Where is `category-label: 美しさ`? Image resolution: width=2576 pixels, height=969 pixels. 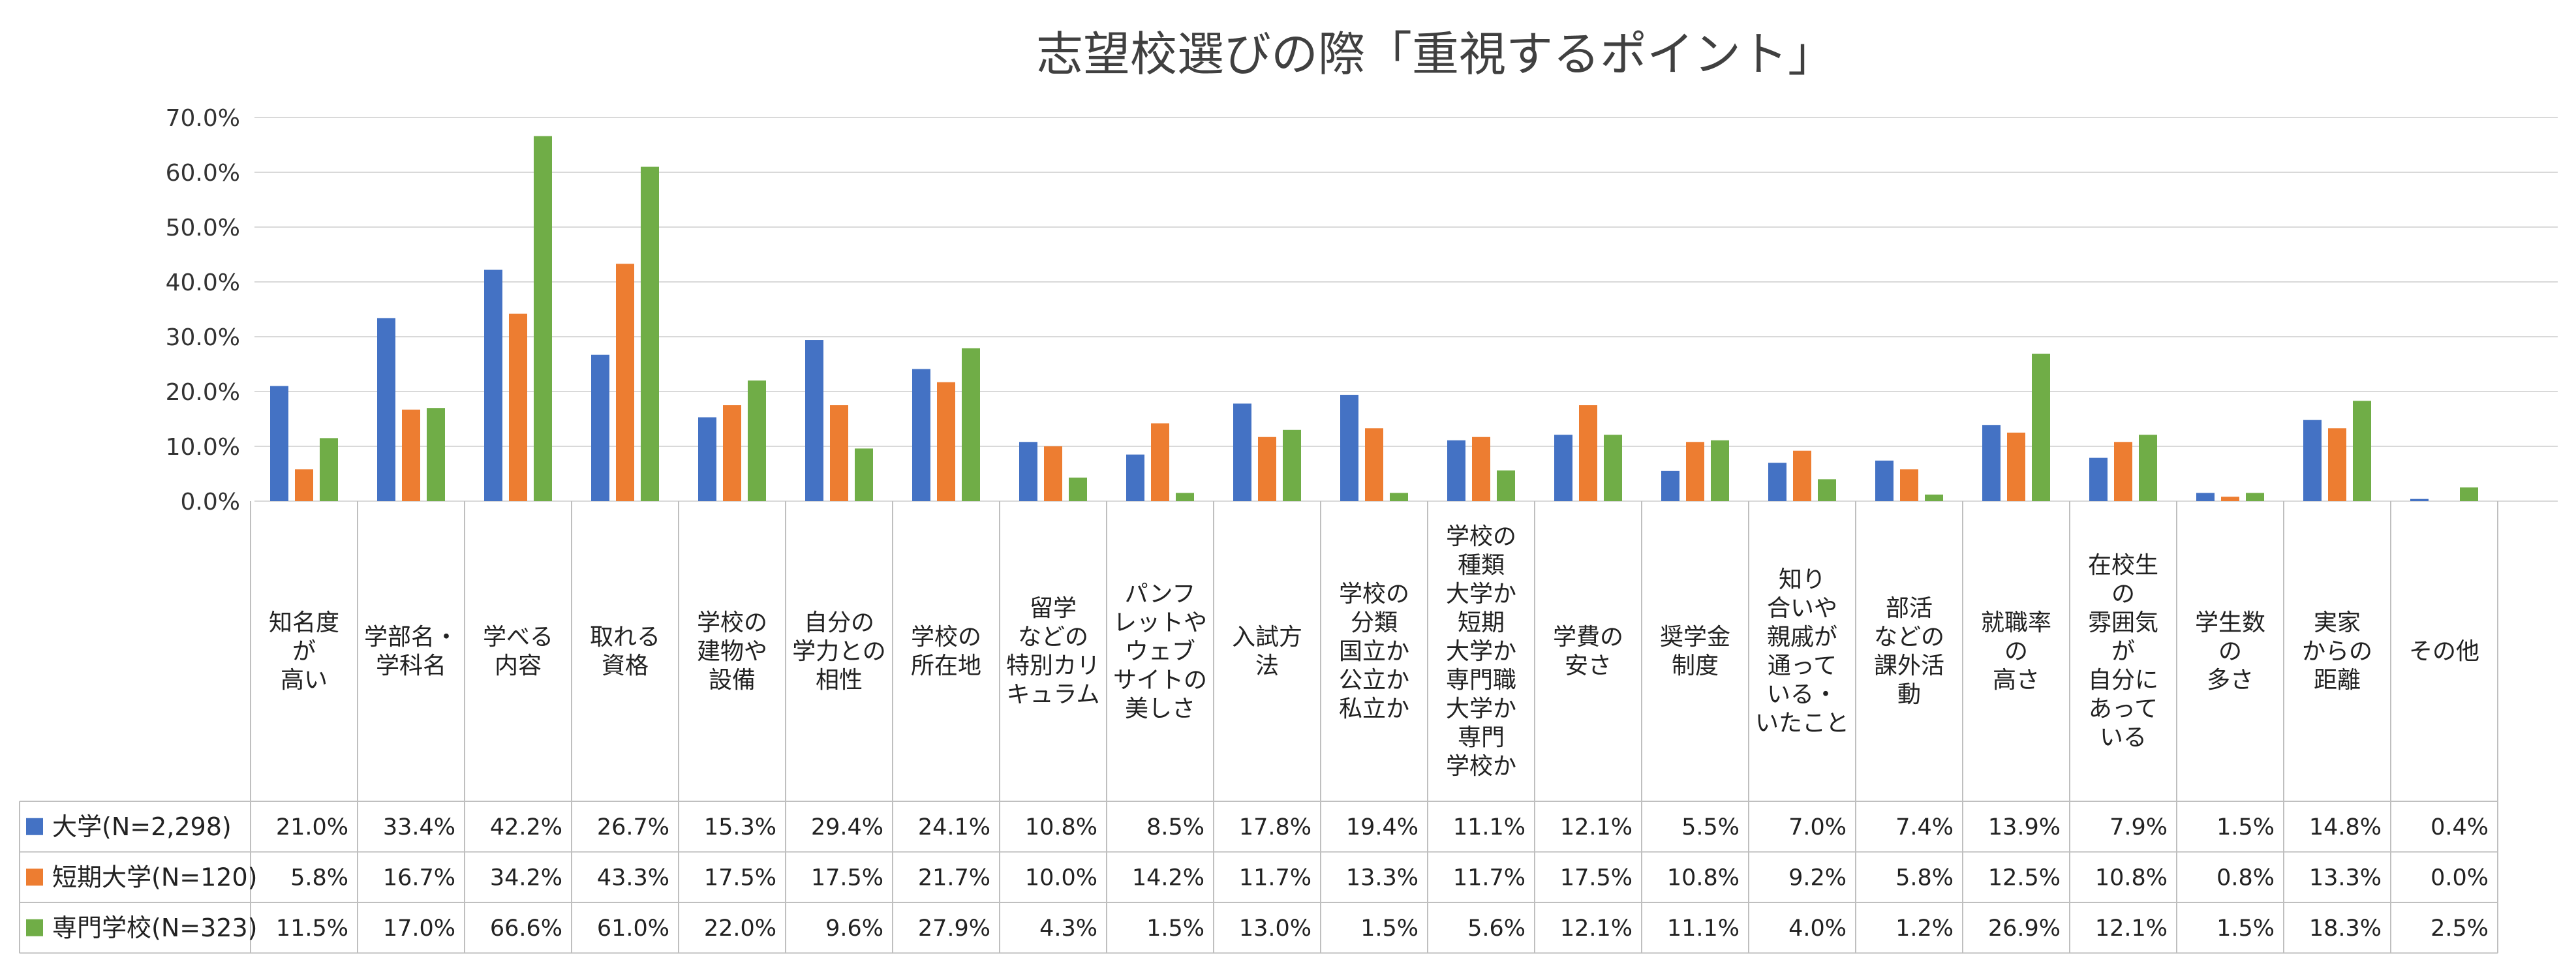
category-label: 美しさ is located at coordinates (1160, 709).